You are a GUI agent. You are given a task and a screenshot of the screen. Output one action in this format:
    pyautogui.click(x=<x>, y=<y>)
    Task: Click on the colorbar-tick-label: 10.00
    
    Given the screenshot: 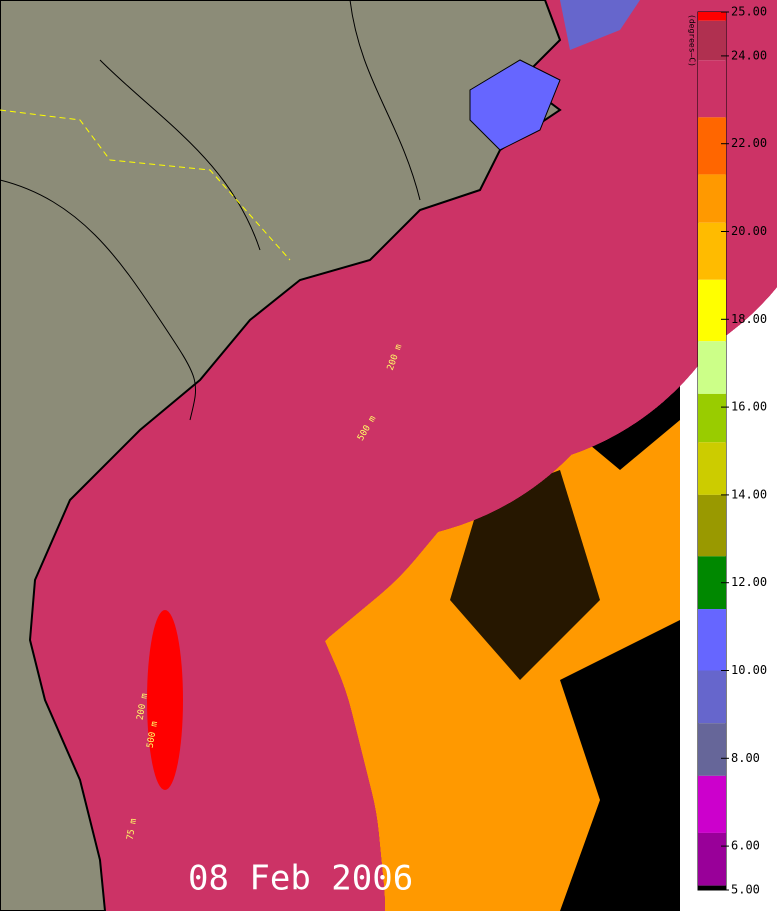 What is the action you would take?
    pyautogui.click(x=749, y=670)
    